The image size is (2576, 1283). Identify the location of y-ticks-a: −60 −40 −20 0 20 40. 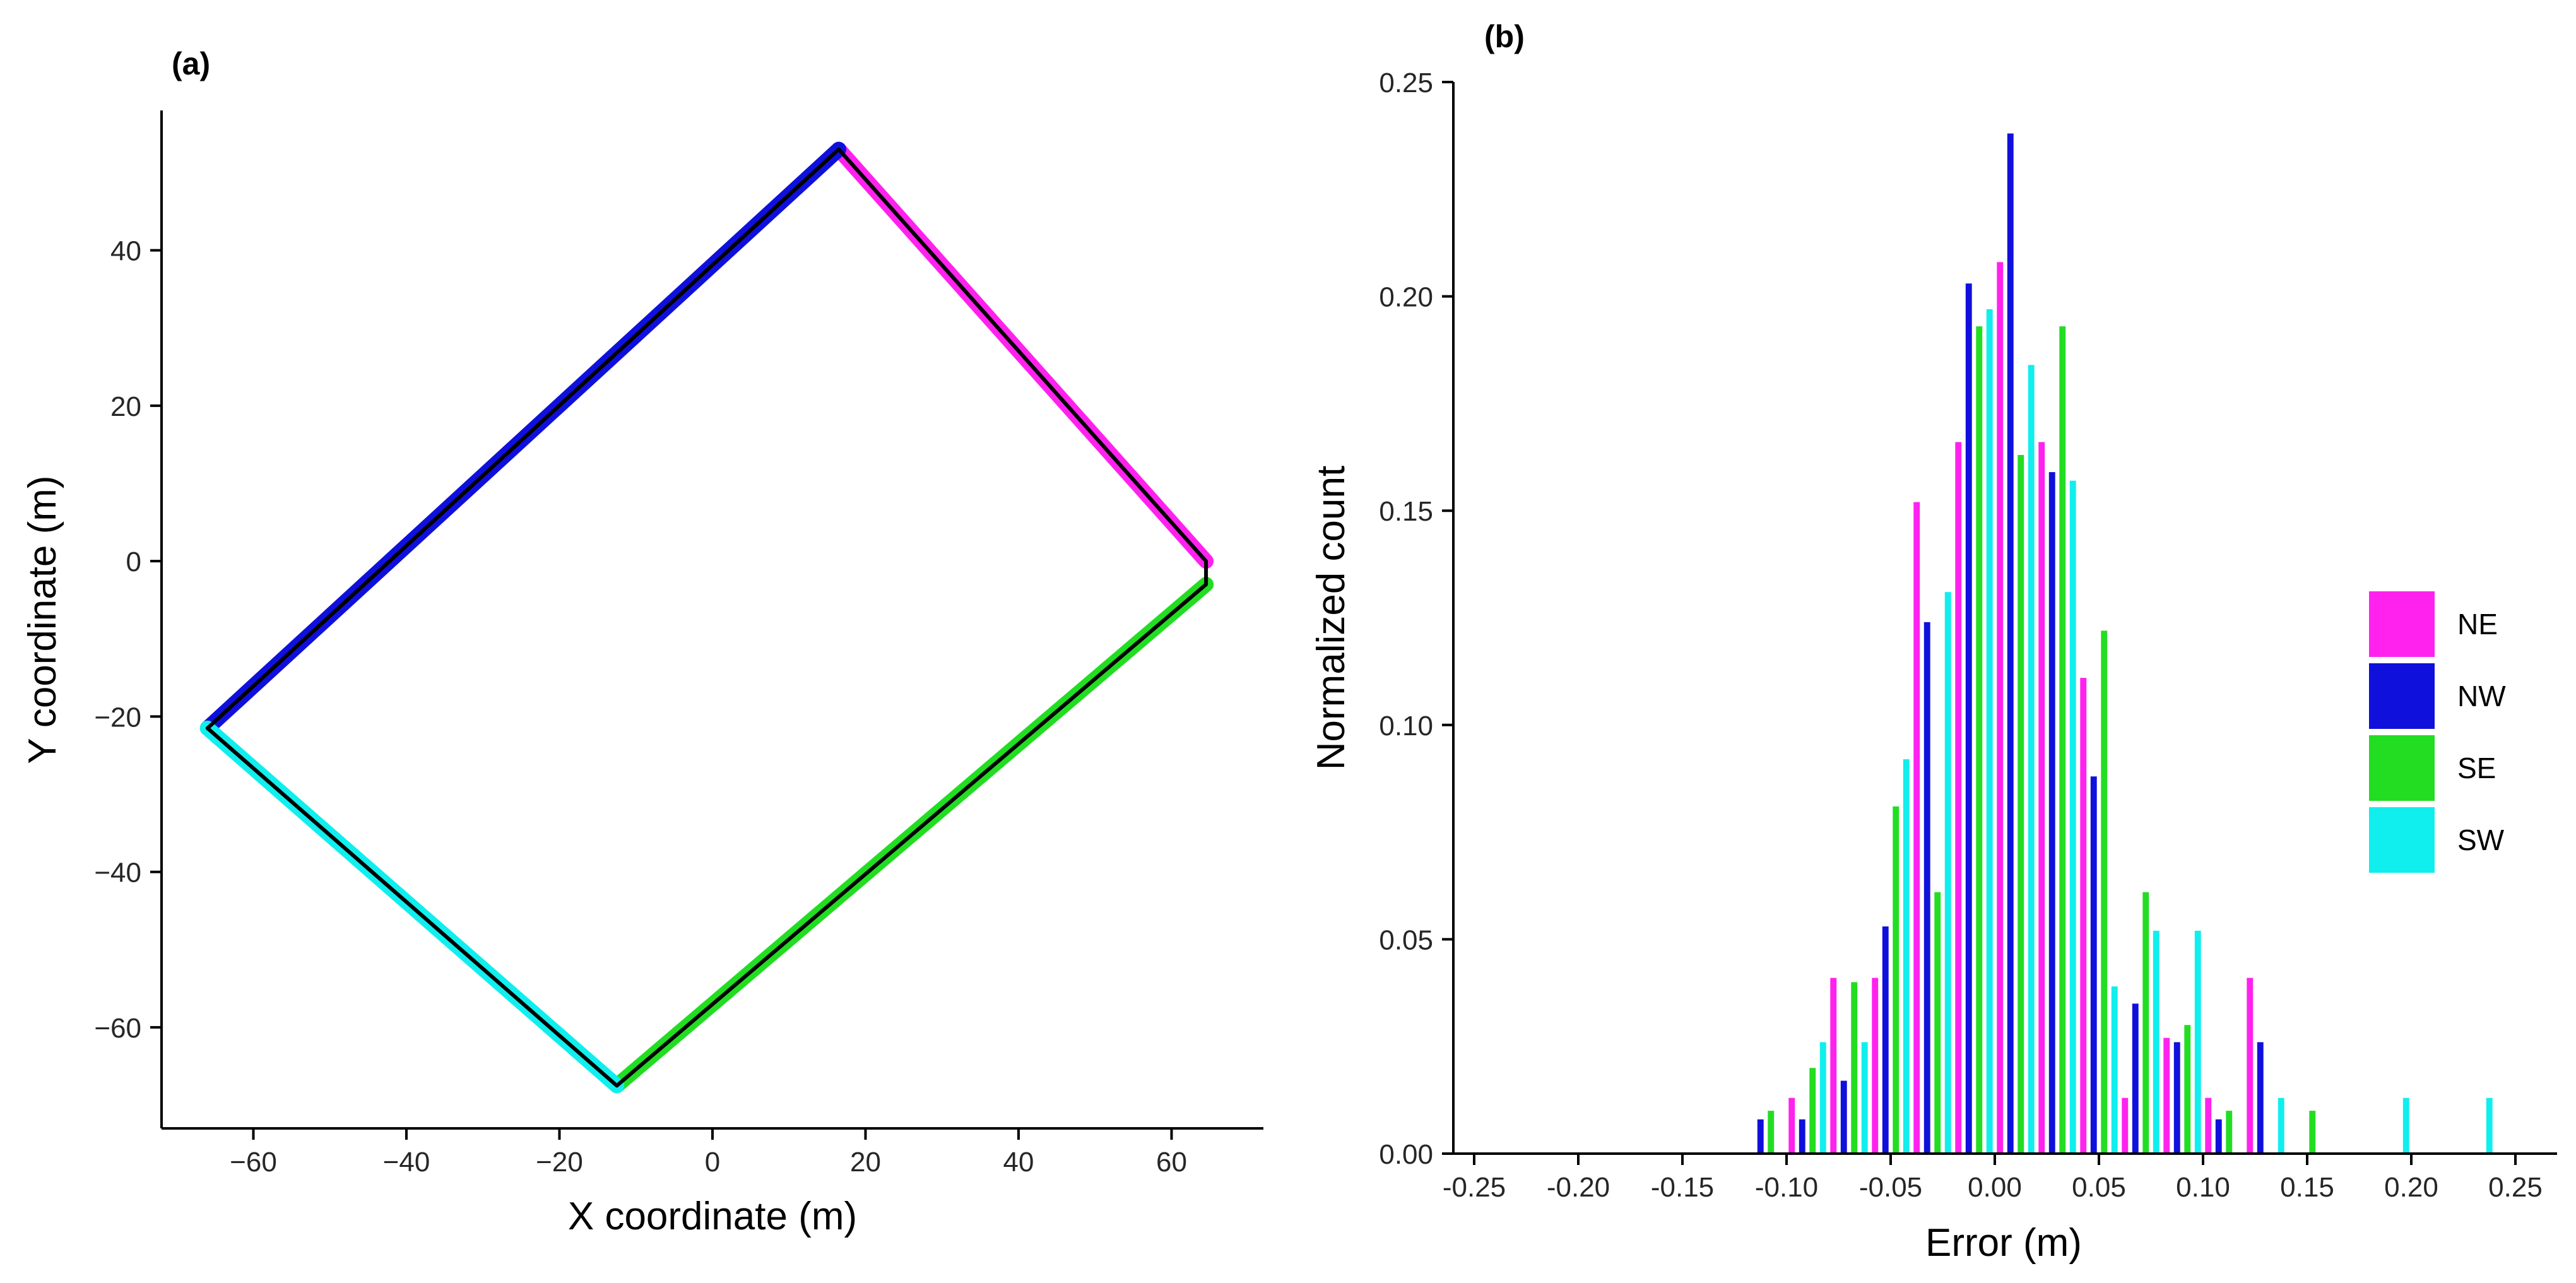
(128, 640).